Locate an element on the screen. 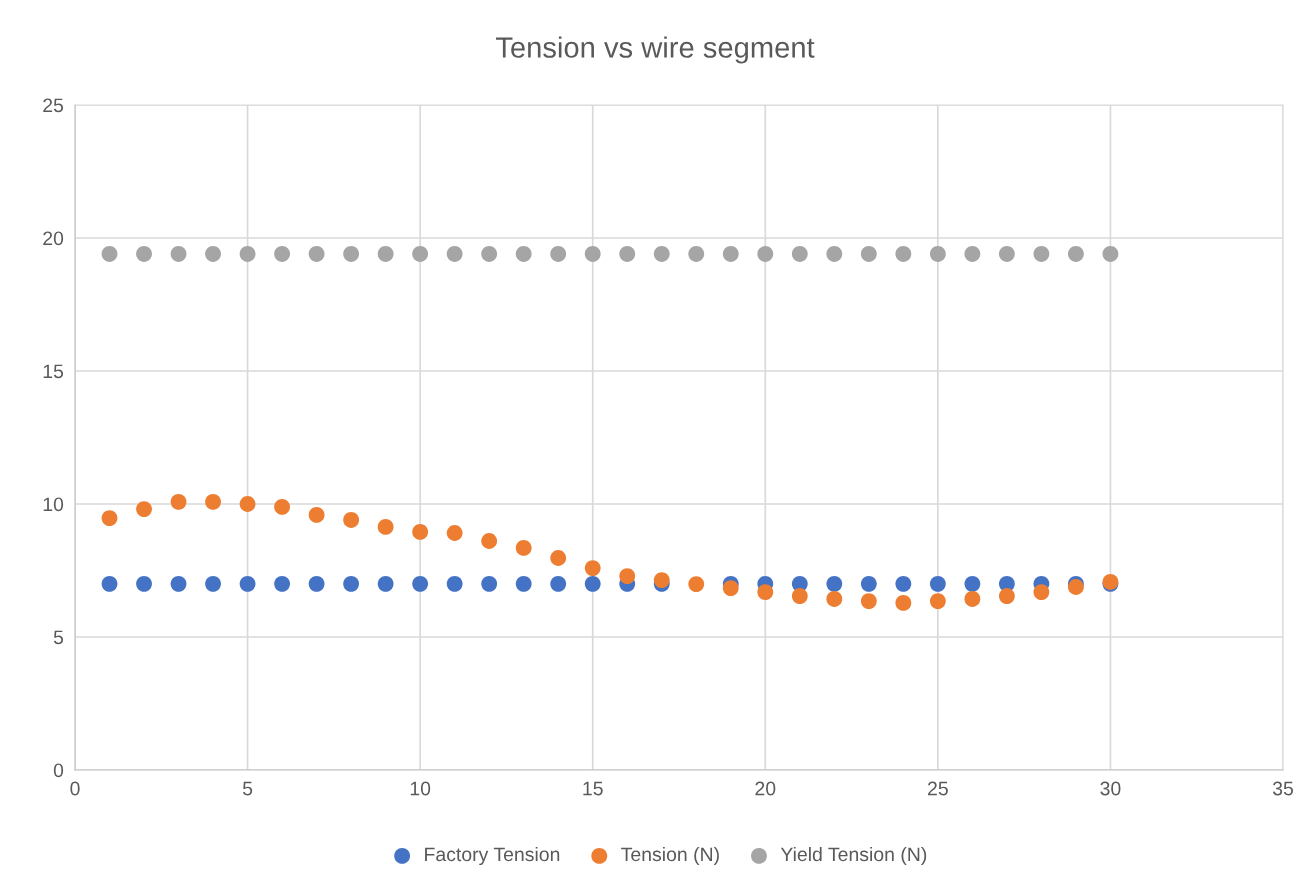  legend-label: Tension (N) is located at coordinates (670, 856).